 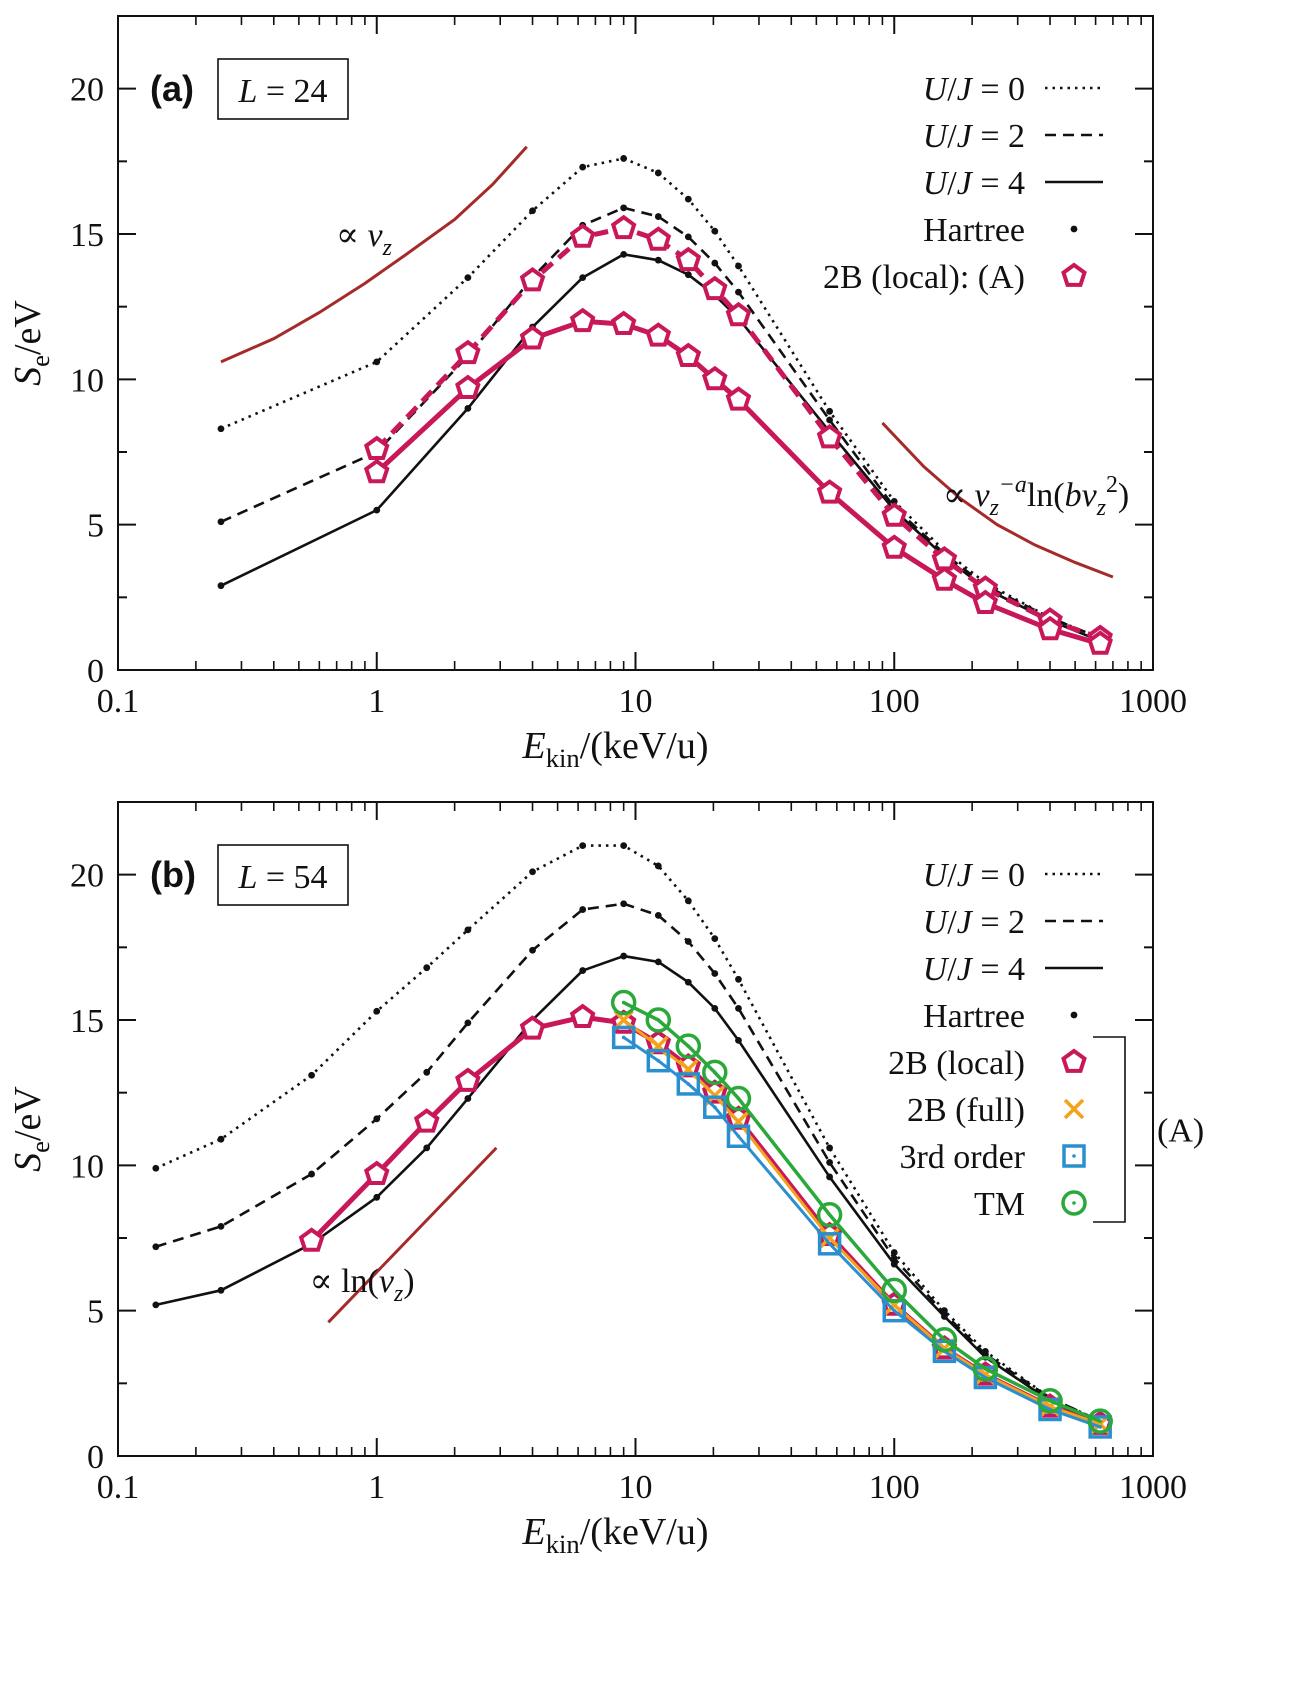 What do you see at coordinates (412, 1235) in the screenshot?
I see `guide-line` at bounding box center [412, 1235].